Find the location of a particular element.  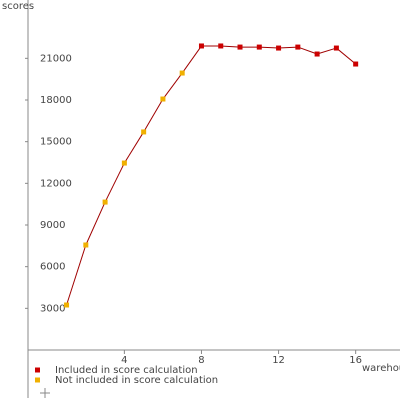

legend-label: Included in score calculation is located at coordinates (126, 370).